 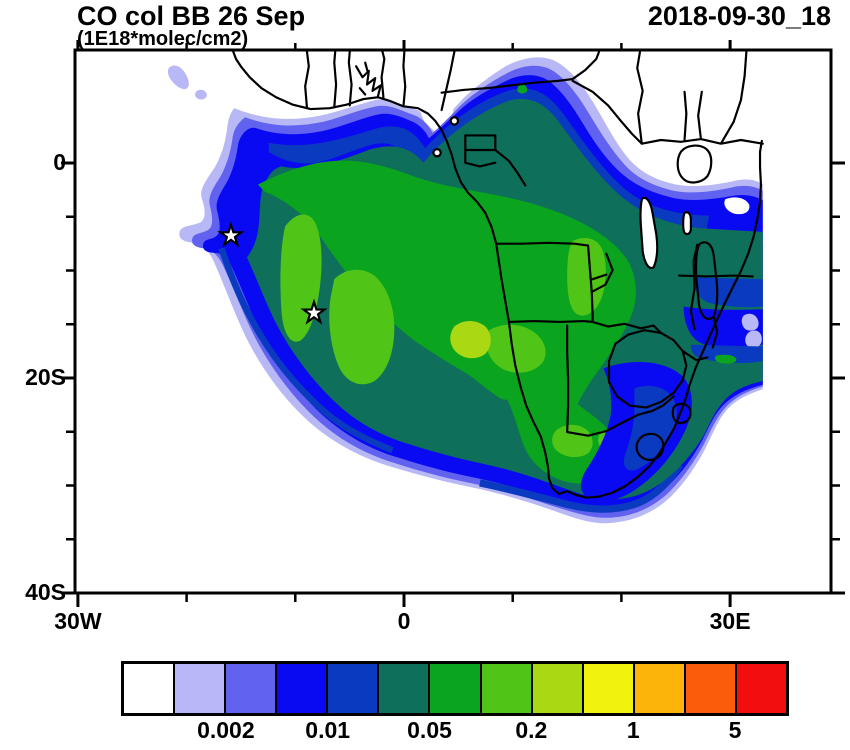 What do you see at coordinates (735, 730) in the screenshot?
I see `colorbar-level-label: 5` at bounding box center [735, 730].